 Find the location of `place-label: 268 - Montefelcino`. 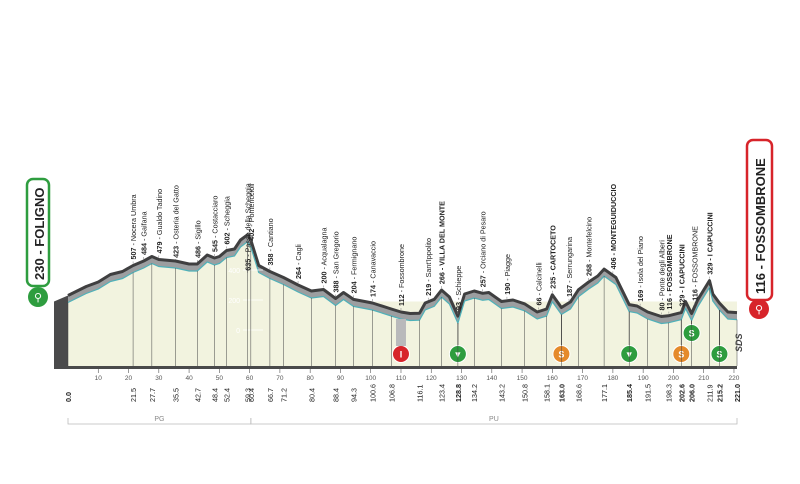

place-label: 268 - Montefelcino is located at coordinates (589, 246).